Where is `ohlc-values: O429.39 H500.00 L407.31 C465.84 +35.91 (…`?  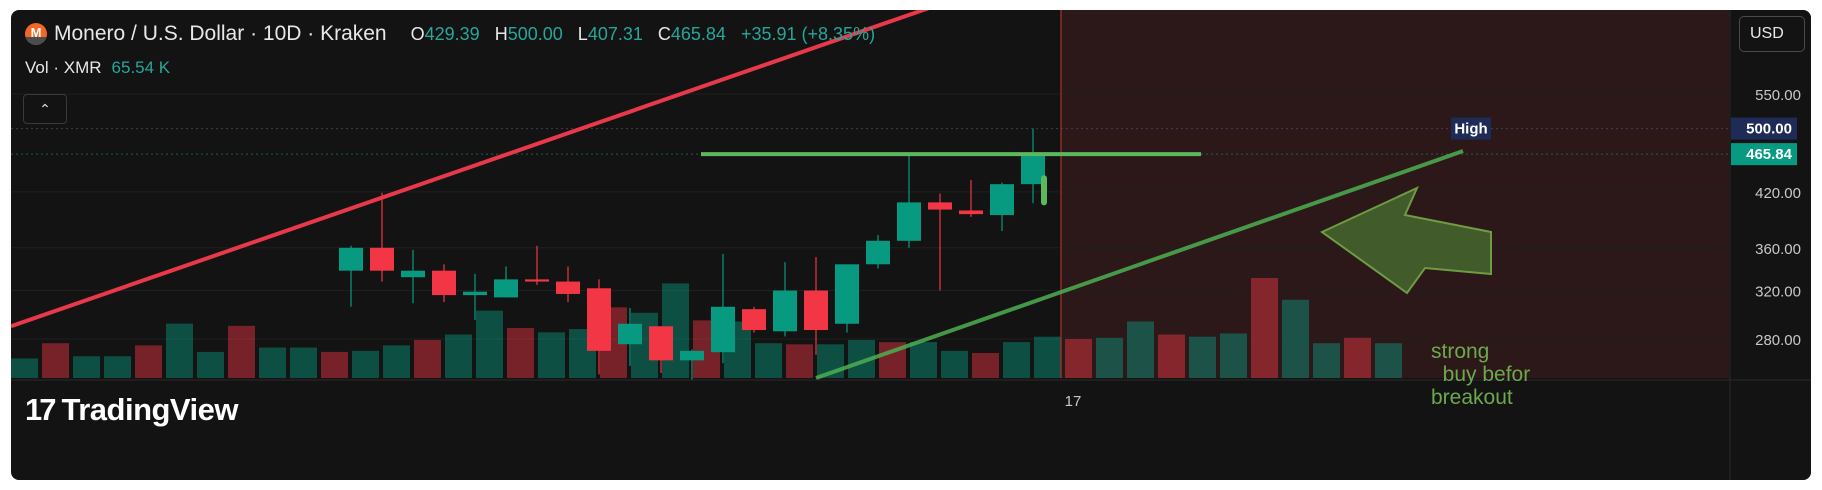
ohlc-values: O429.39 H500.00 L407.31 C465.84 +35.91 (… is located at coordinates (638, 34).